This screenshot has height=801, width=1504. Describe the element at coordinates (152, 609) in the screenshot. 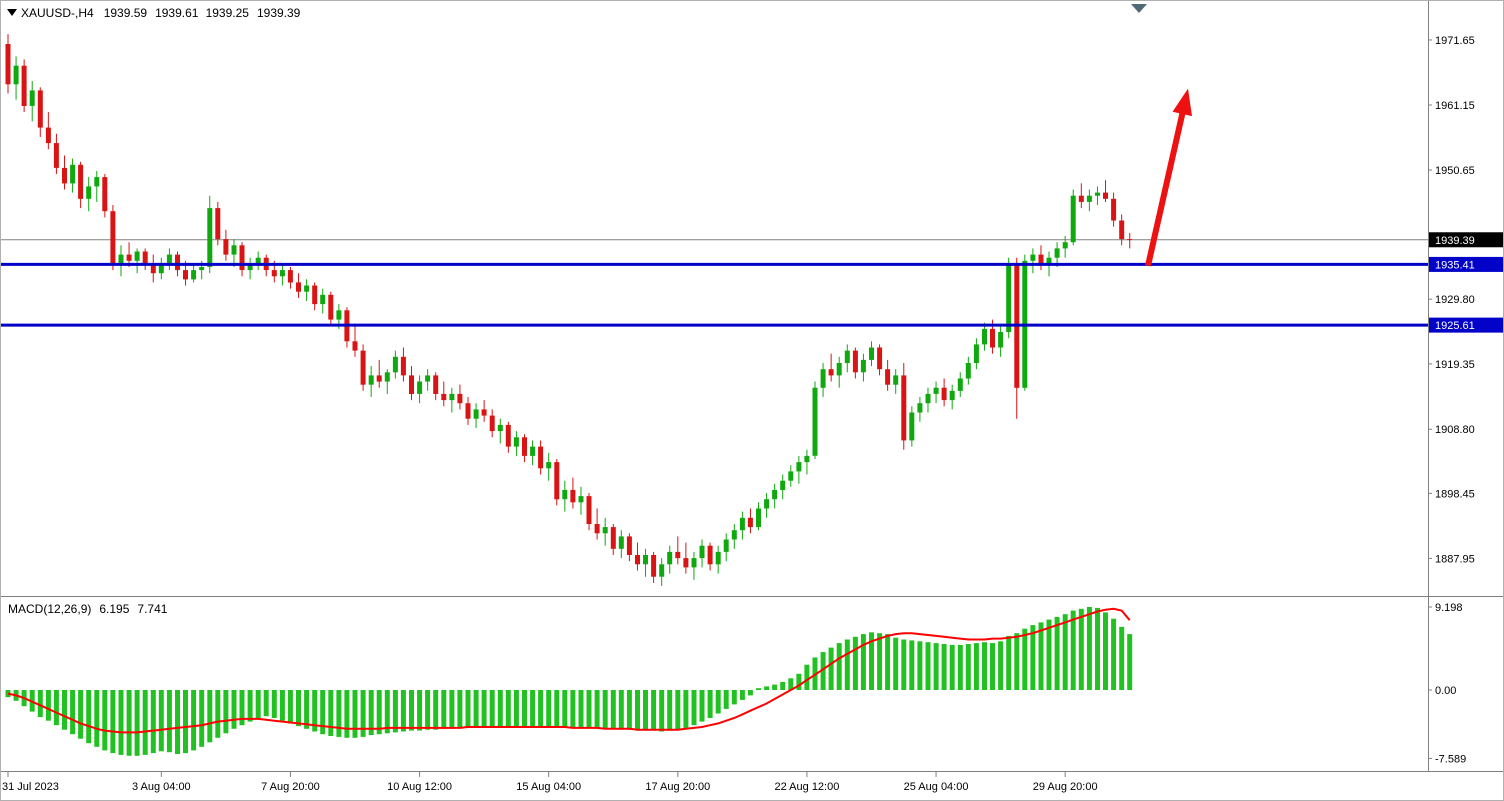

I see `macd-signal-value: 7.741` at that location.